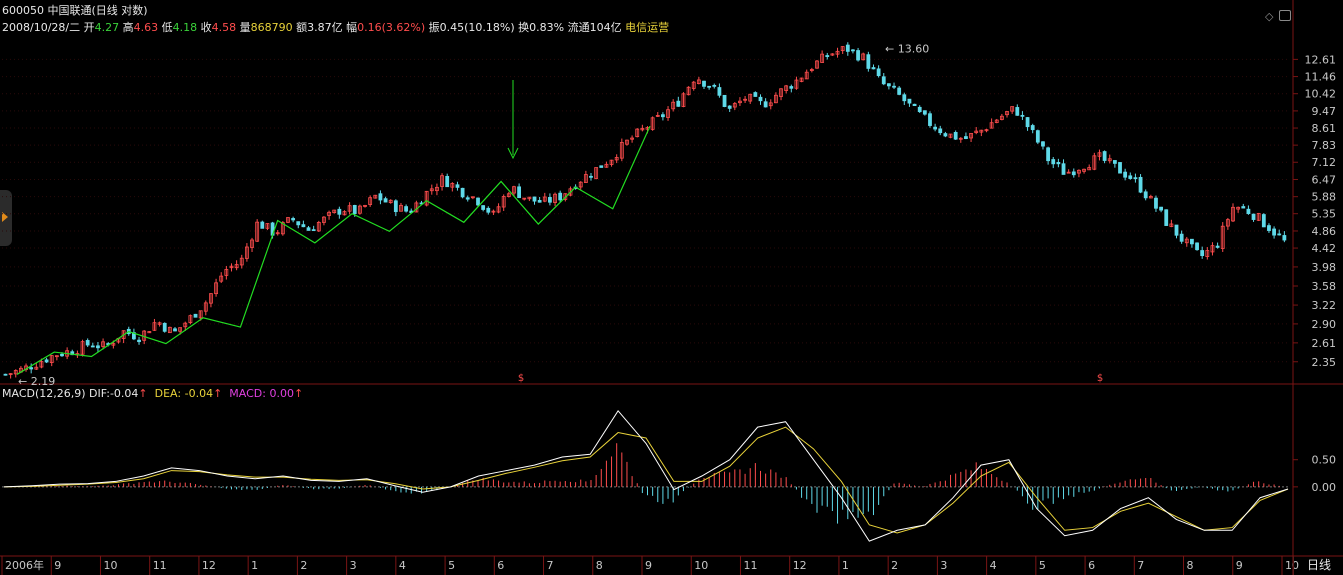 The image size is (1343, 575). What do you see at coordinates (199, 393) in the screenshot?
I see `dea-value: -0.04` at bounding box center [199, 393].